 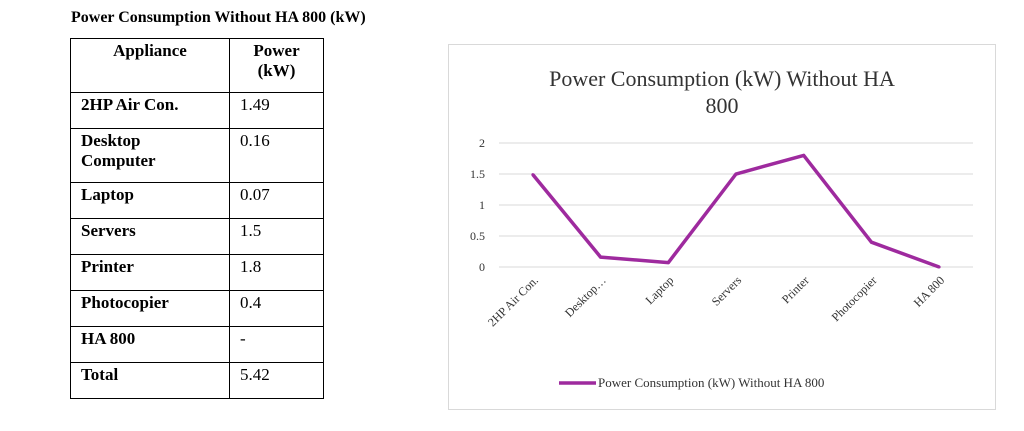 I want to click on power-value: 1.8, so click(x=276, y=272).